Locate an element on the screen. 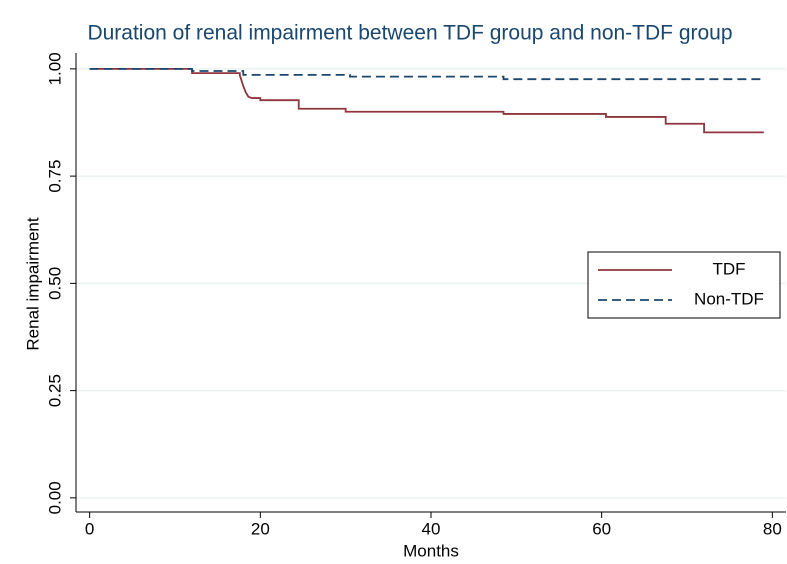 The width and height of the screenshot is (787, 564). y-tick-label: 0.00 is located at coordinates (54, 497).